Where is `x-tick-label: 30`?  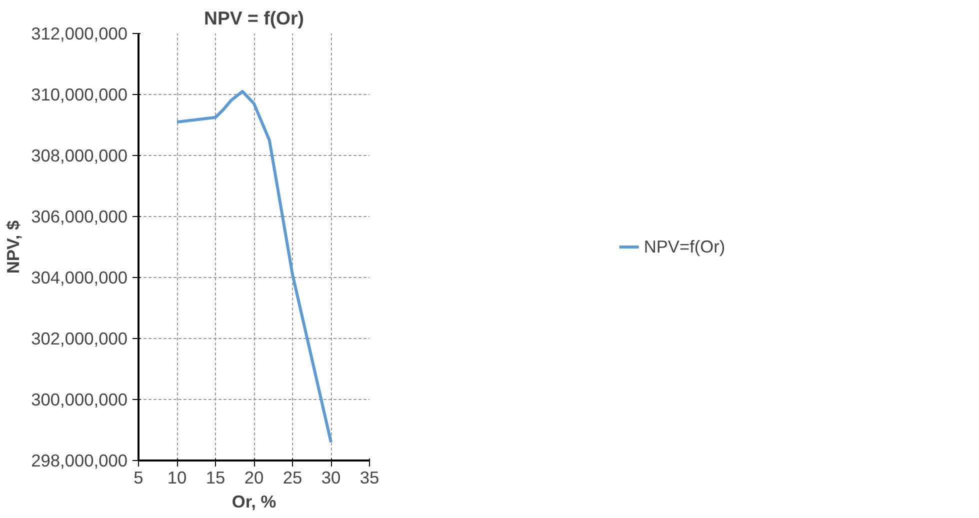
x-tick-label: 30 is located at coordinates (331, 478).